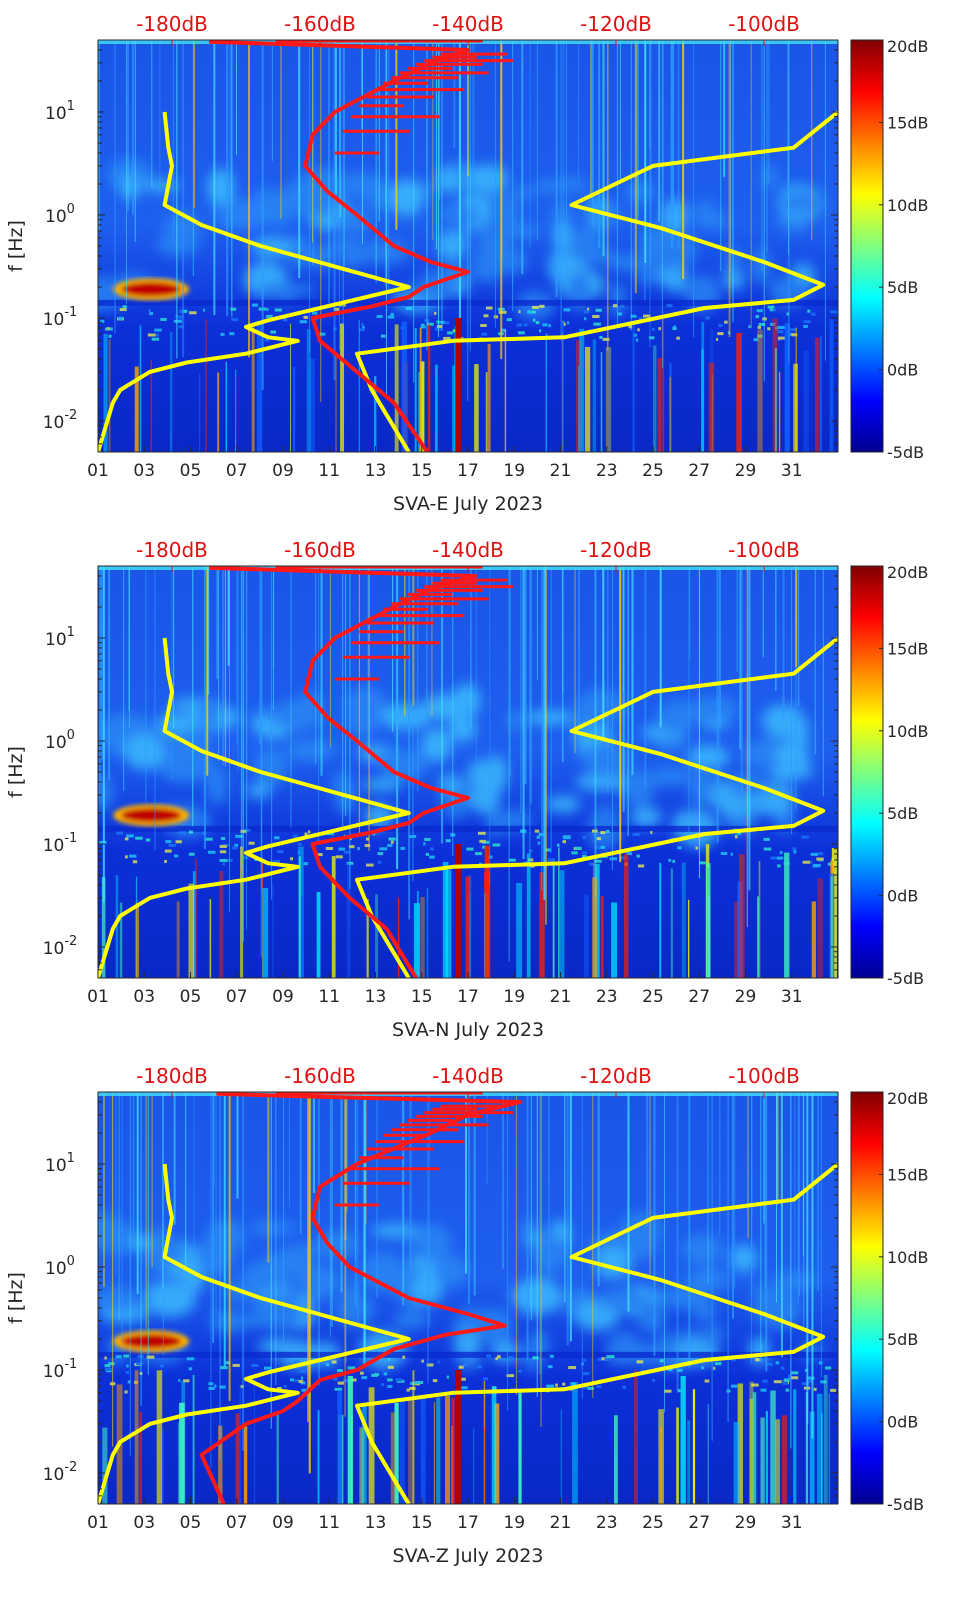 This screenshot has height=1599, width=962. Describe the element at coordinates (376, 997) in the screenshot. I see `x-tick-label: 13` at that location.